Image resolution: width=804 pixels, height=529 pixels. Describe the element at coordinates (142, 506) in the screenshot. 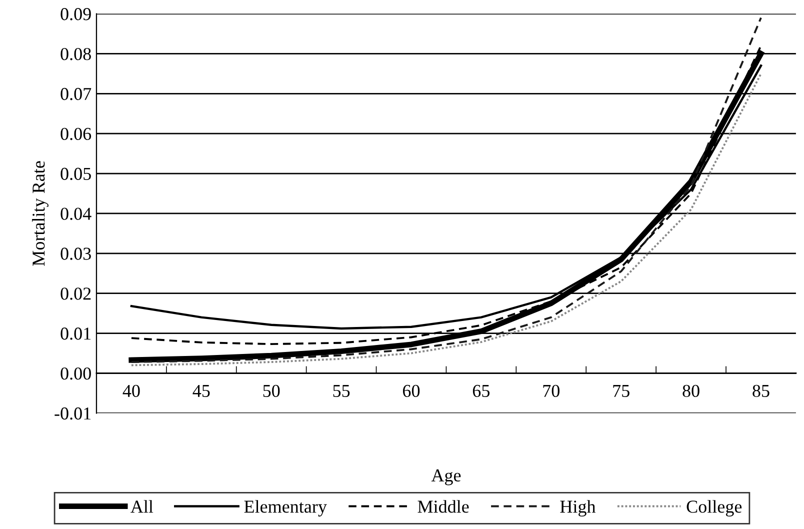

I see `legend-label: All` at that location.